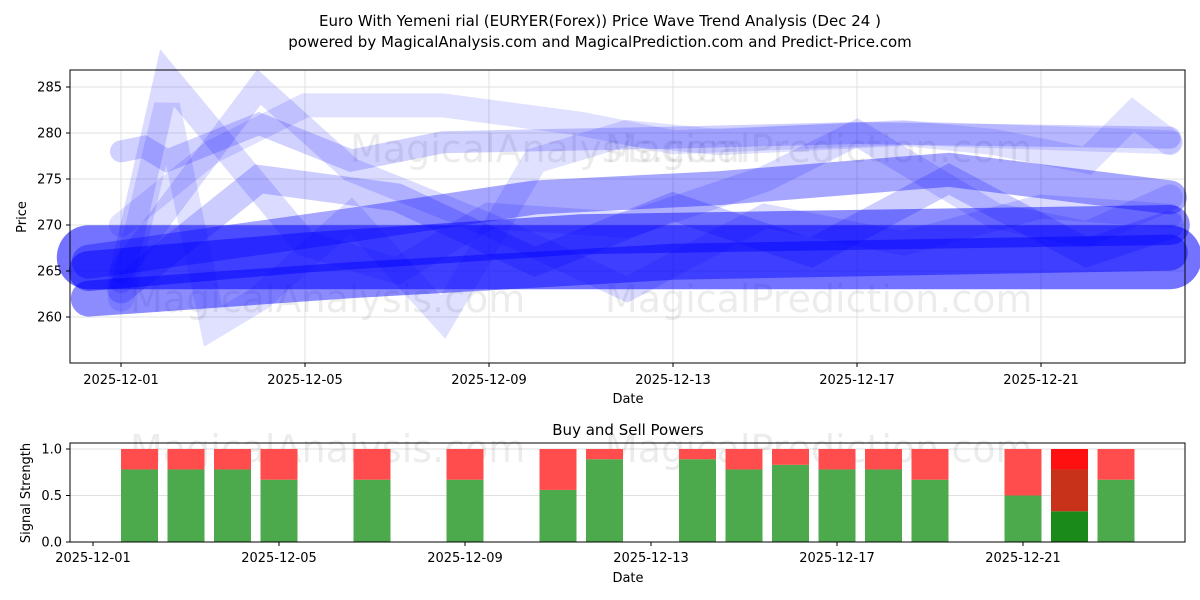 The width and height of the screenshot is (1200, 600). I want to click on y-tick-label: 280, so click(49, 134).